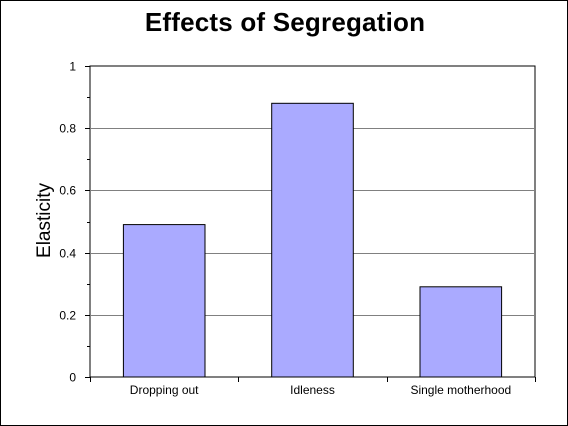  Describe the element at coordinates (164, 390) in the screenshot. I see `x-category-label: Dropping out` at that location.